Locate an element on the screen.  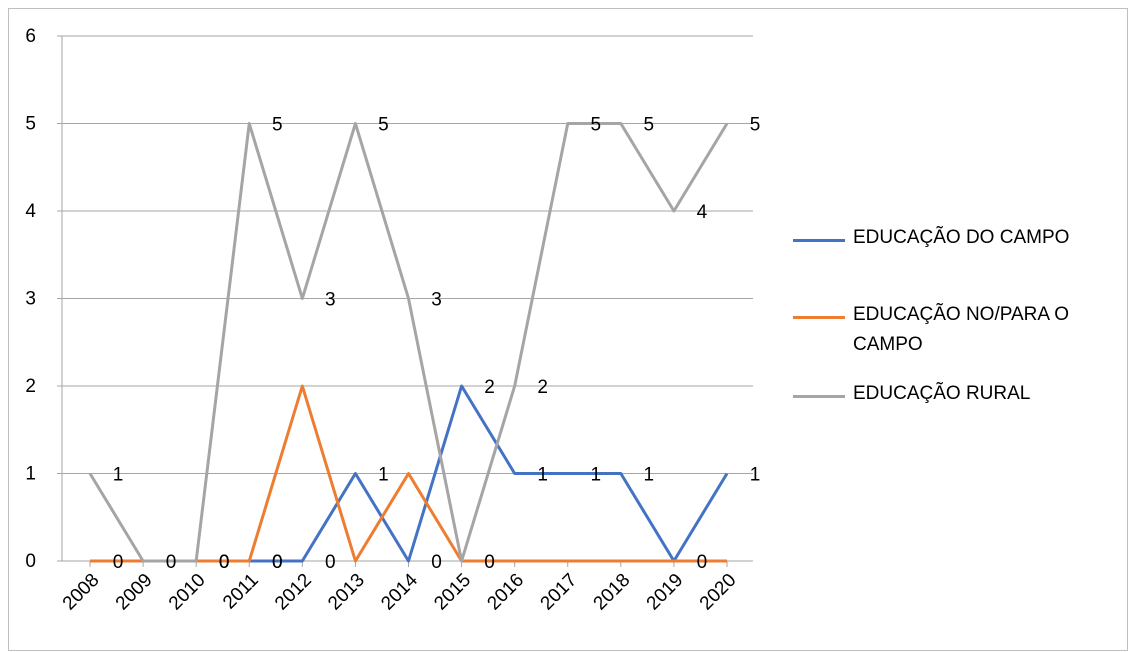
legend-label-educacao-no-para-o-campo: EDUCAÇÃO NO/PARA O CAMPO is located at coordinates (961, 329).